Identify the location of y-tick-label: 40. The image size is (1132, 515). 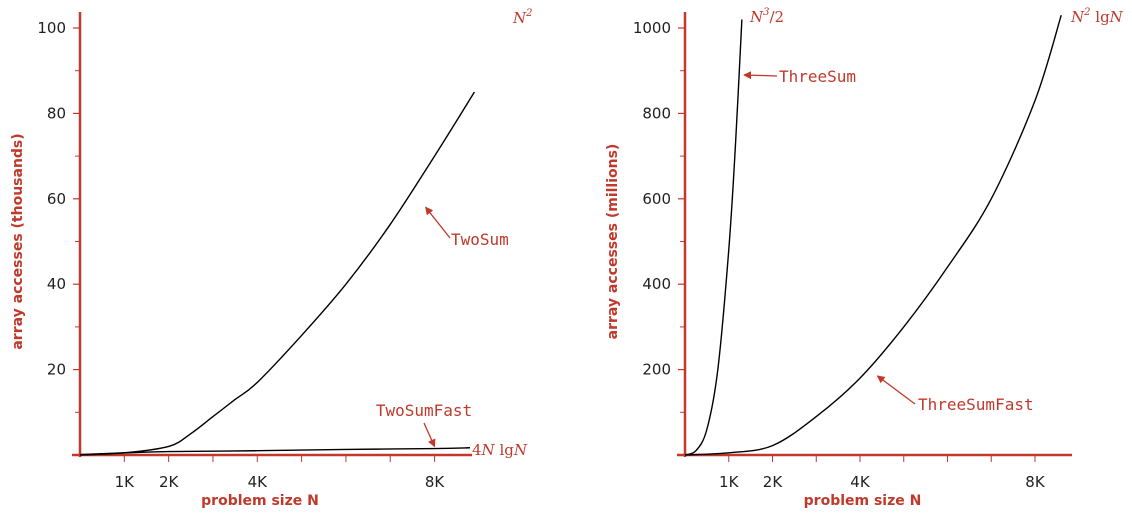
(56, 284).